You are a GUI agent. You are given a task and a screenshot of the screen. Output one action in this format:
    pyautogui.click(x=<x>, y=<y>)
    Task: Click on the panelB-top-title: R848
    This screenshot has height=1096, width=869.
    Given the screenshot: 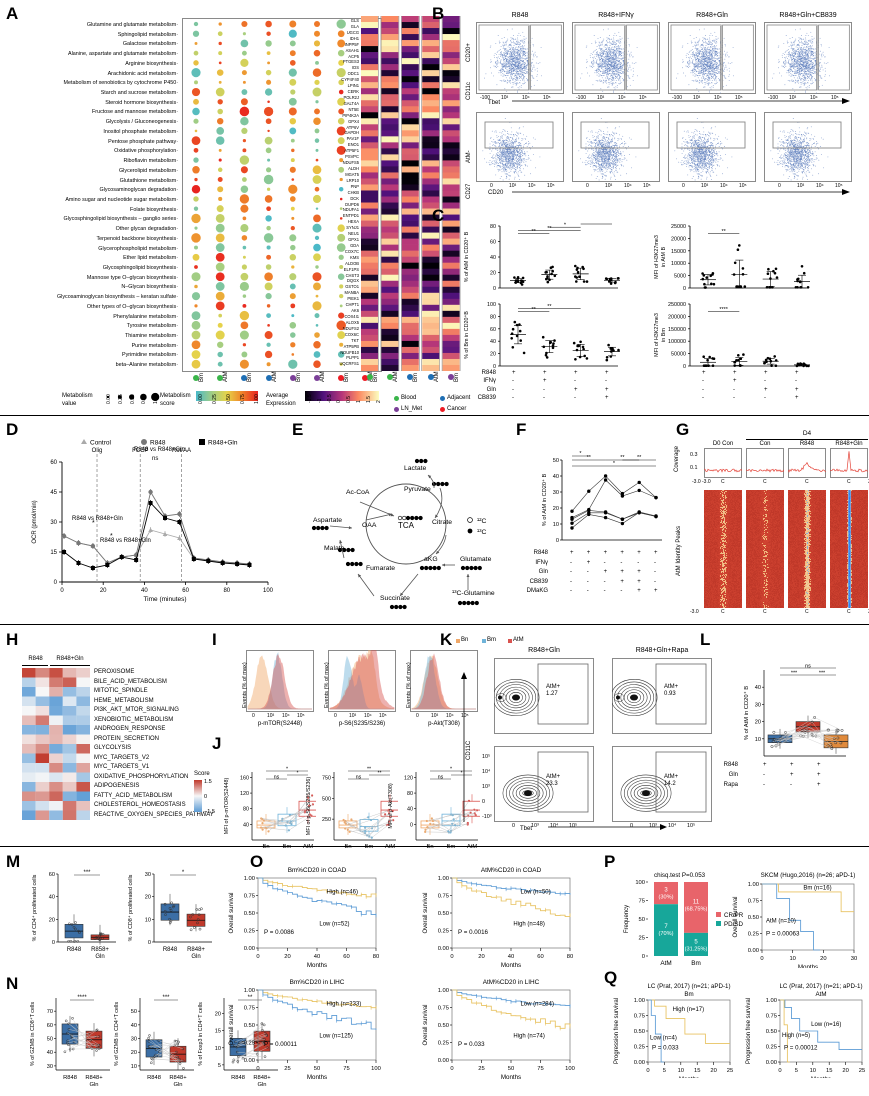 What is the action you would take?
    pyautogui.click(x=520, y=15)
    